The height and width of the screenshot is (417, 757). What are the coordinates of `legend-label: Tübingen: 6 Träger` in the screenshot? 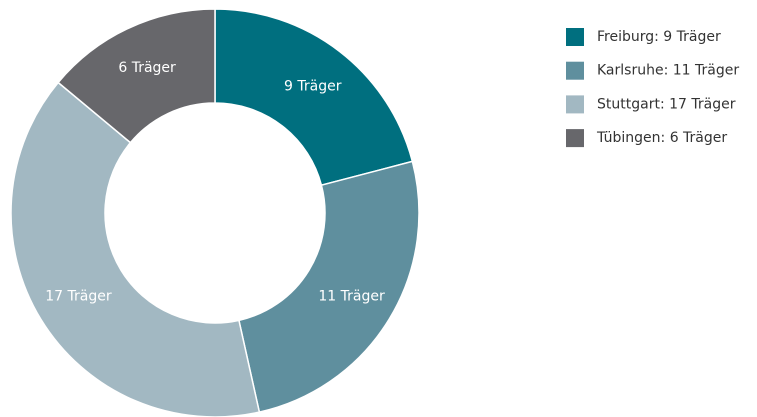 It's located at (661, 138).